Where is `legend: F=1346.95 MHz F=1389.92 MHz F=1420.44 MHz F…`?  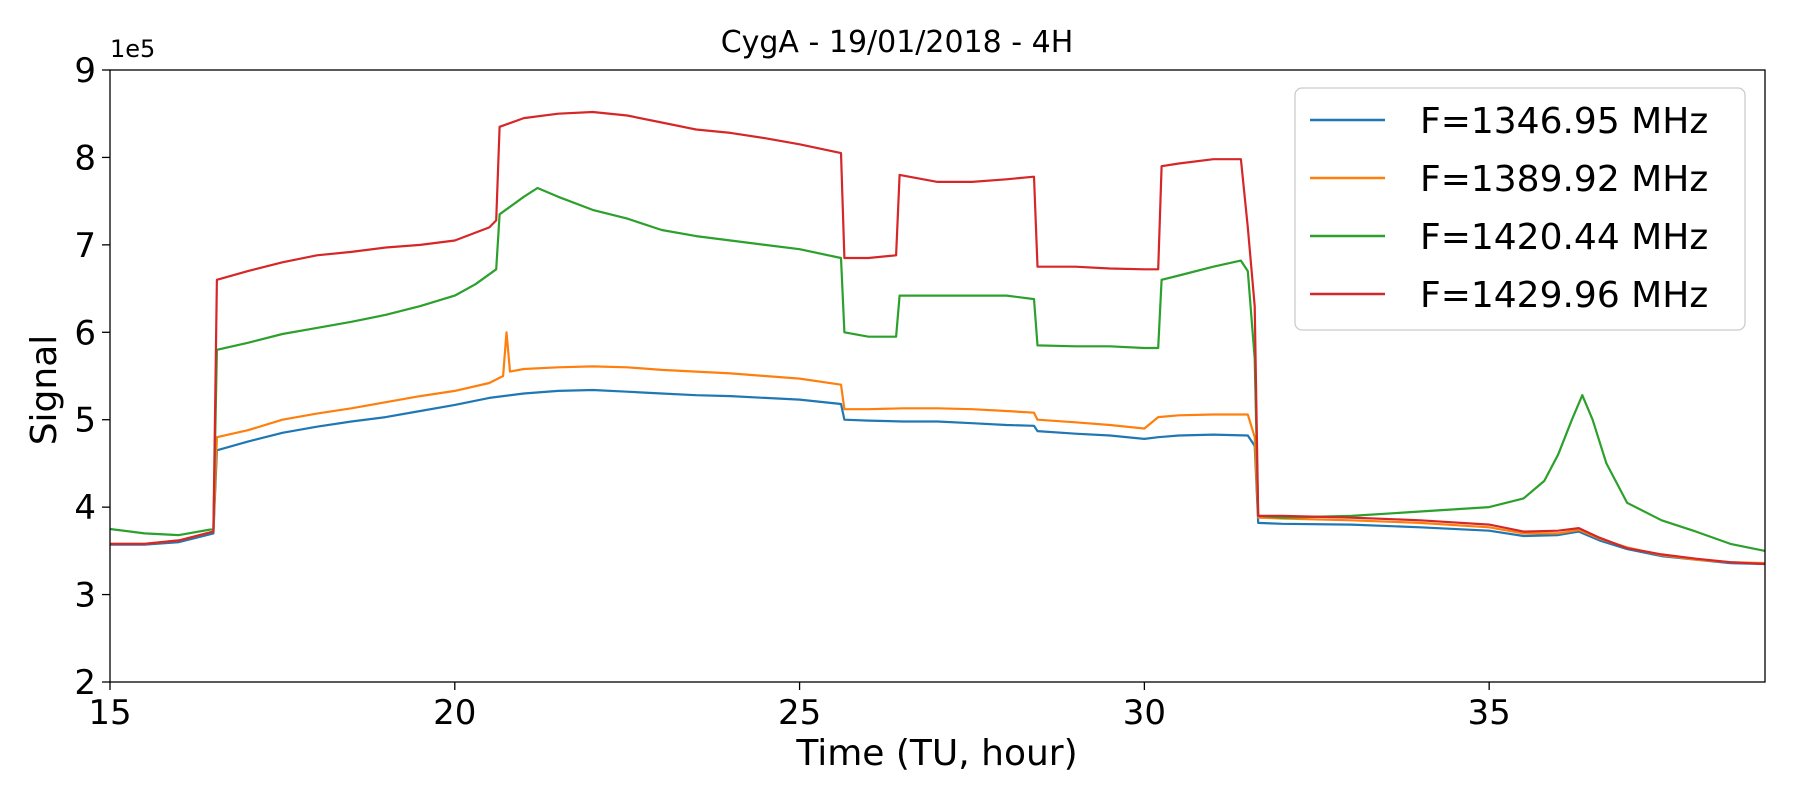 legend: F=1346.95 MHz F=1389.92 MHz F=1420.44 MHz F… is located at coordinates (1520, 209).